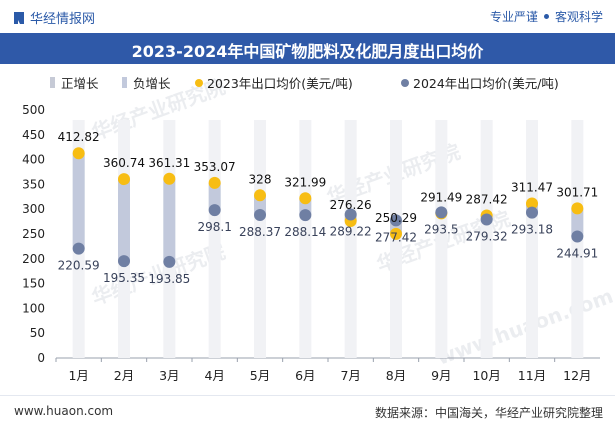 This screenshot has width=615, height=428. Describe the element at coordinates (41, 358) in the screenshot. I see `y-tick-label: 0` at that location.